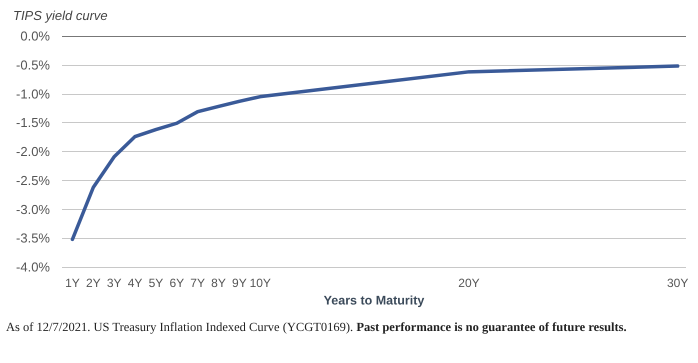 Image resolution: width=698 pixels, height=363 pixels. What do you see at coordinates (239, 283) in the screenshot?
I see `x-tick-label: 9Y` at bounding box center [239, 283].